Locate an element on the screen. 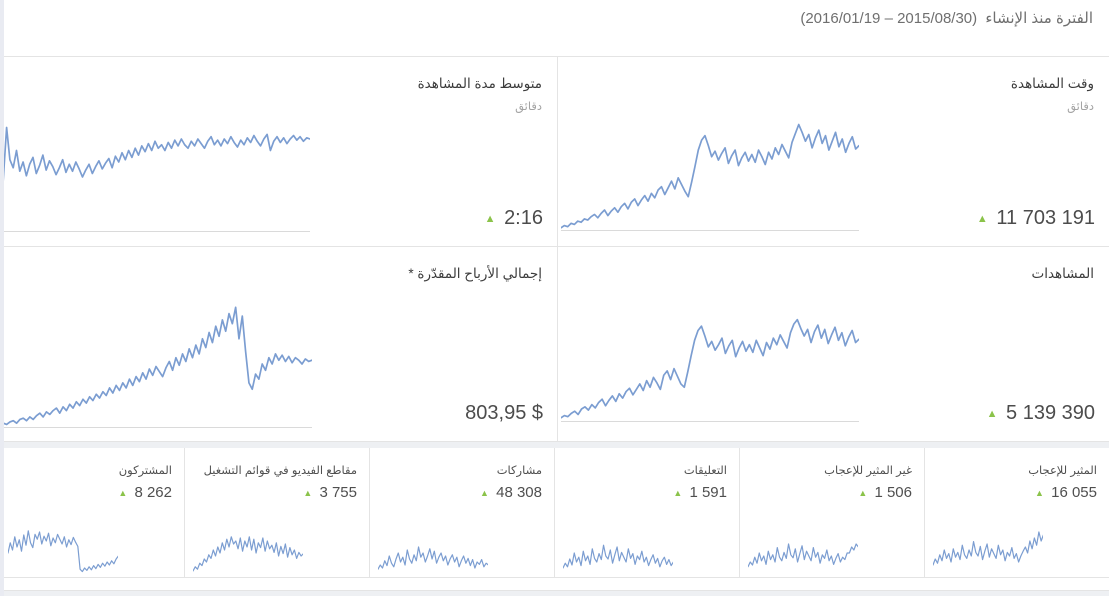 This screenshot has height=596, width=1109. card-title: المشتركون is located at coordinates (145, 471).